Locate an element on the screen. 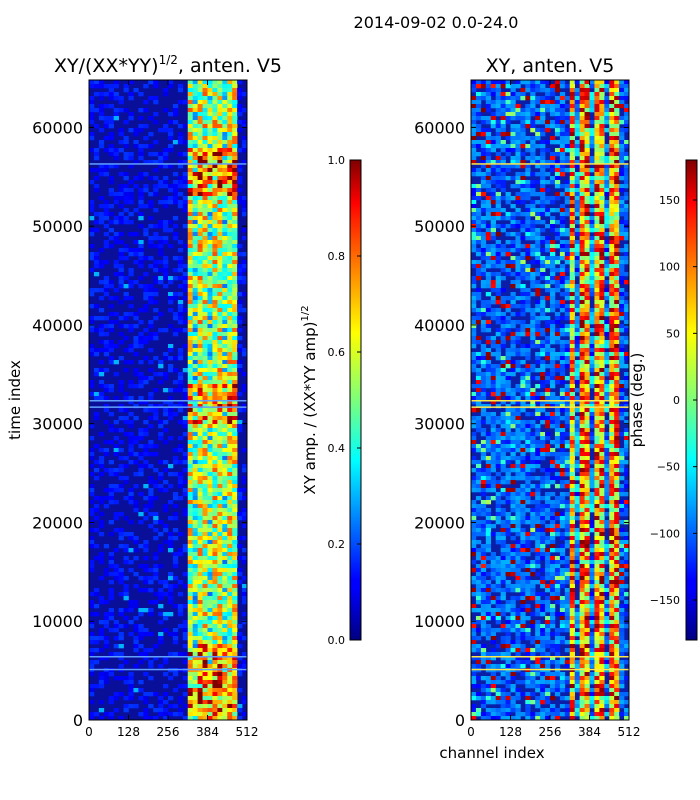  left-y-axis-label: time index is located at coordinates (15, 400).